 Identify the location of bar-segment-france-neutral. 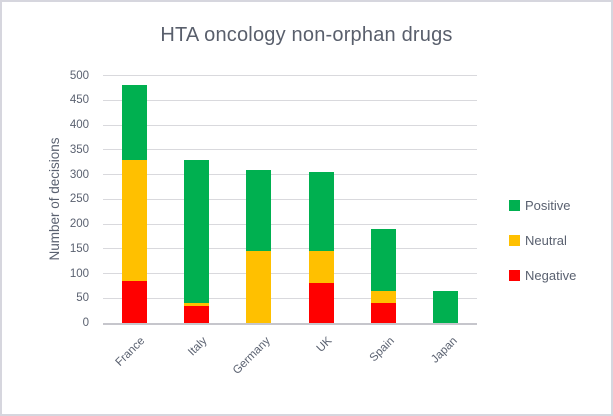
(134, 220).